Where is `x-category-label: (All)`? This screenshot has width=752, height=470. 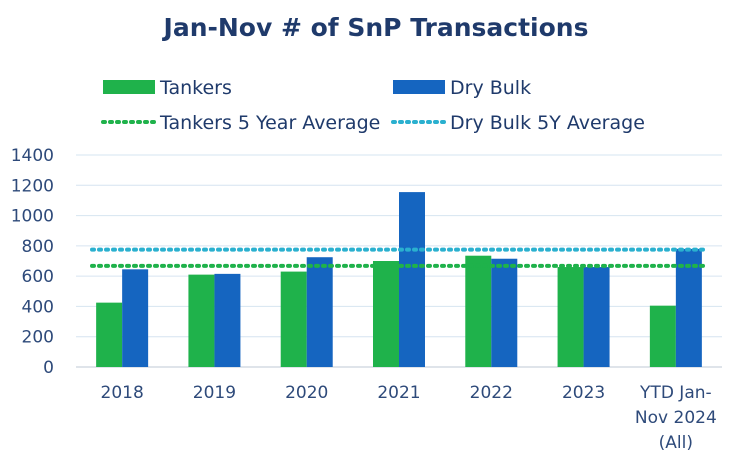 x-category-label: (All) is located at coordinates (676, 443).